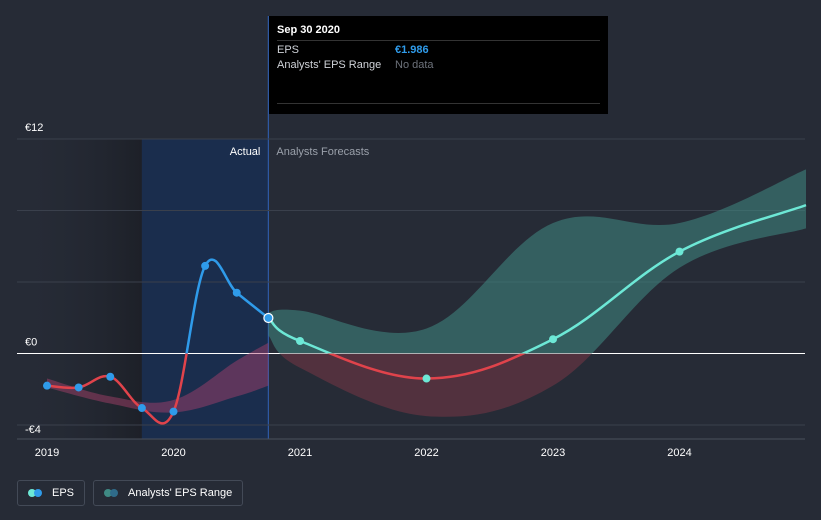 The height and width of the screenshot is (520, 821). What do you see at coordinates (426, 453) in the screenshot?
I see `x-tick-label-2022: 2022` at bounding box center [426, 453].